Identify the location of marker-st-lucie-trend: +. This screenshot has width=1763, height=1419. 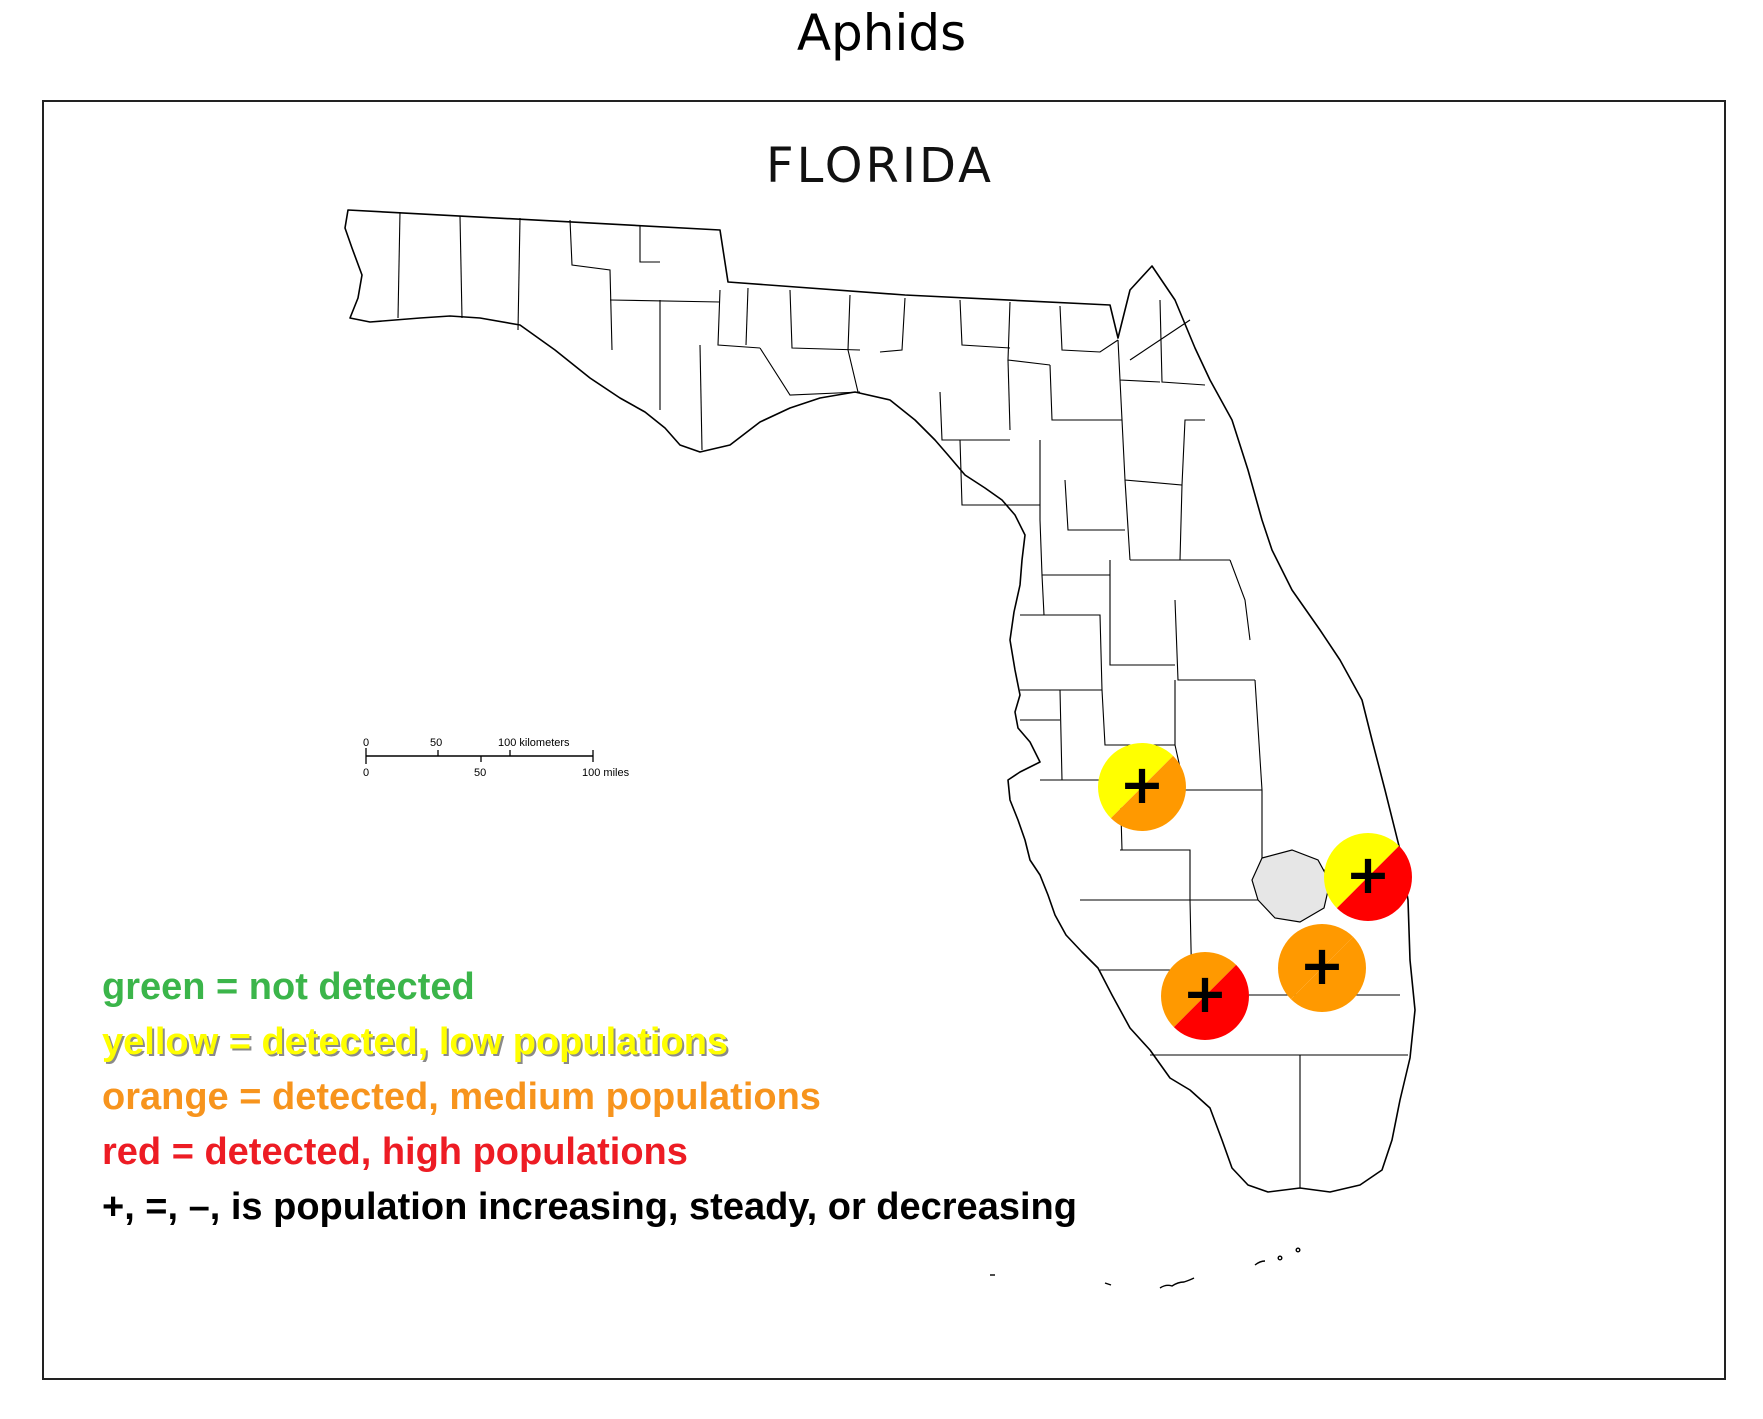
(1367, 874).